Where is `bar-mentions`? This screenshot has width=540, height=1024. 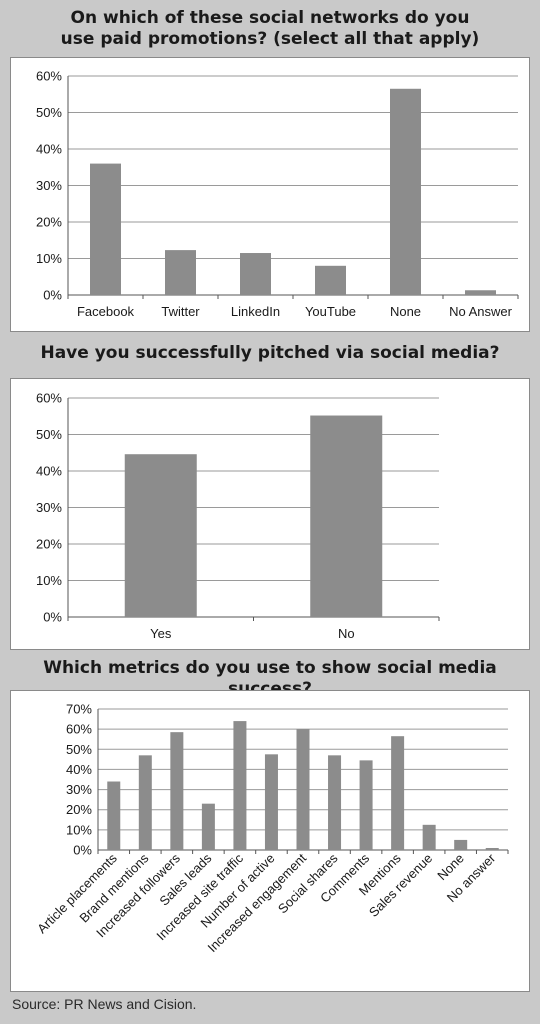 bar-mentions is located at coordinates (398, 793).